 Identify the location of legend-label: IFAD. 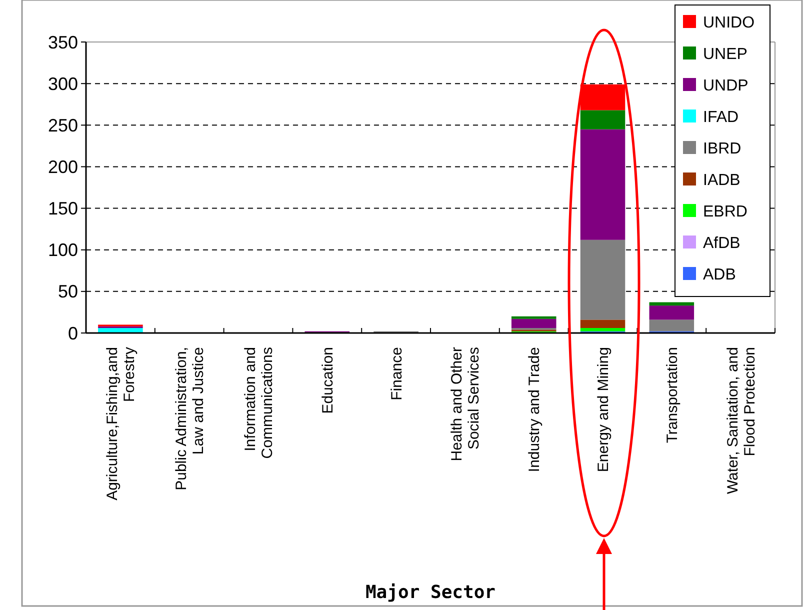
(721, 117).